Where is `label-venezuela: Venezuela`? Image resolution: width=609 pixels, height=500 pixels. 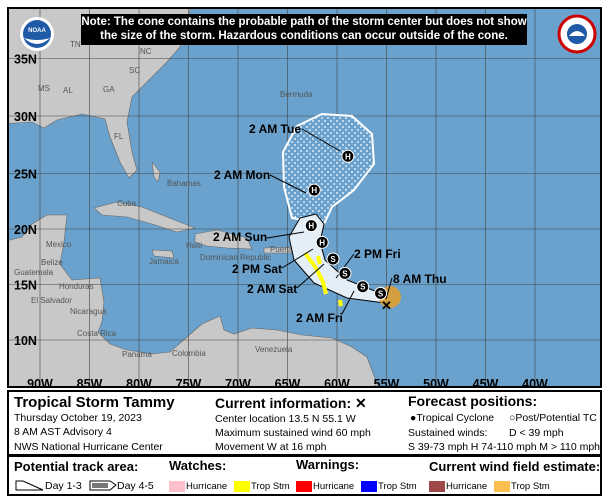 label-venezuela: Venezuela is located at coordinates (274, 349).